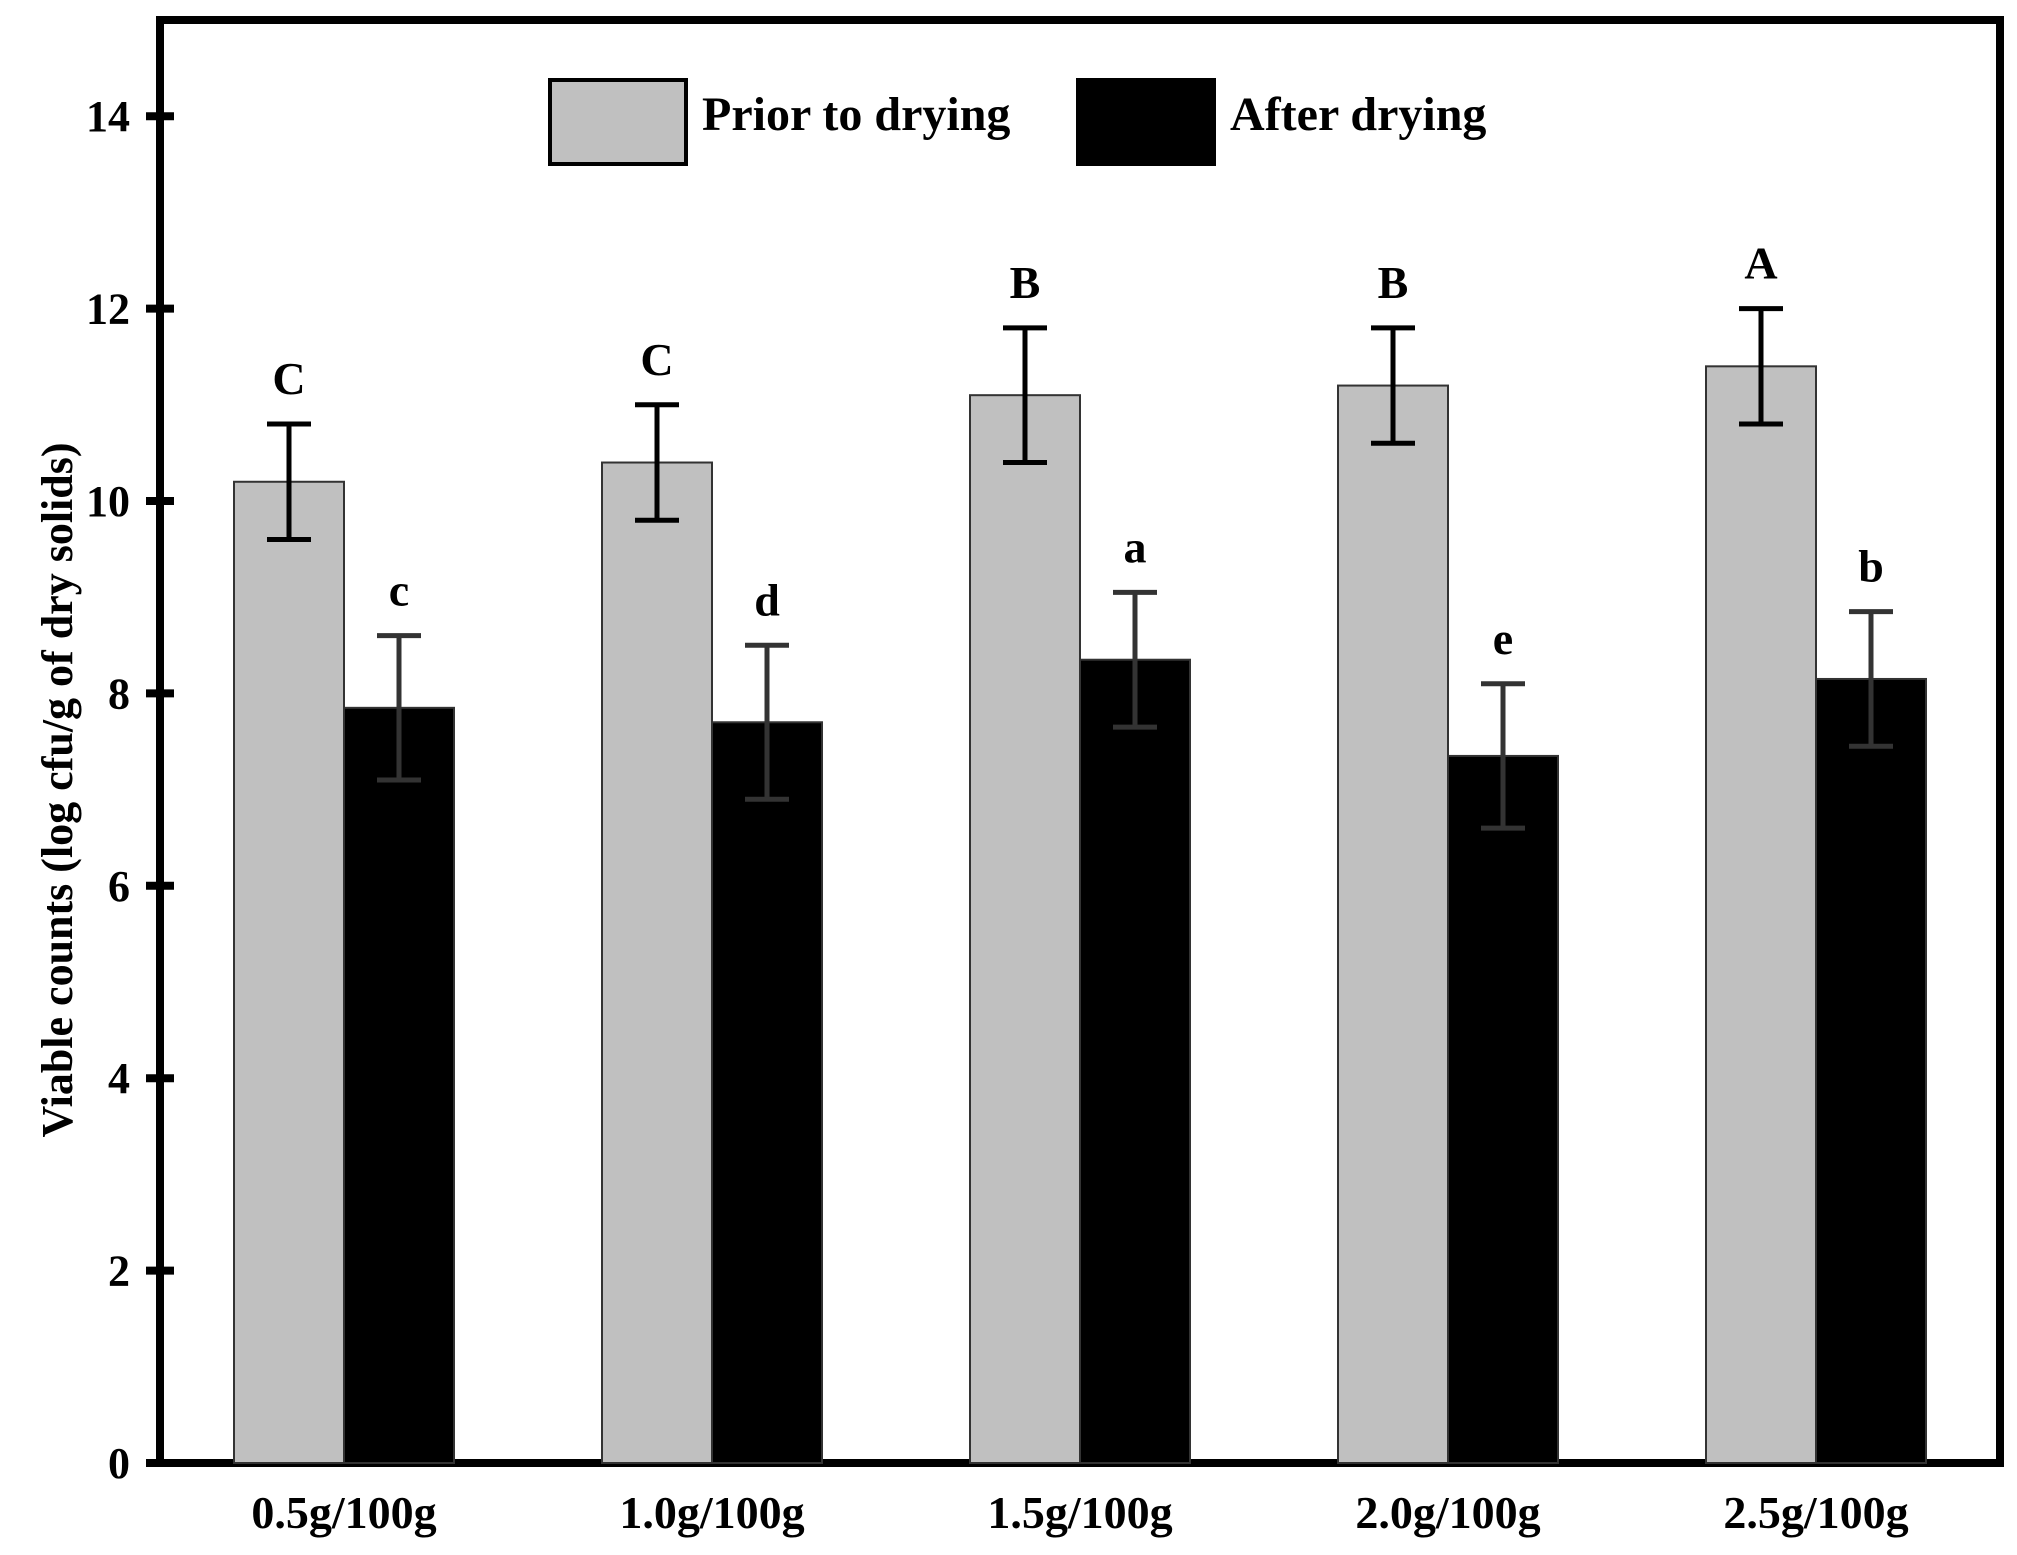  What do you see at coordinates (130, 790) in the screenshot?
I see `y-axis: 0 2 4 6 8 10 12 14` at bounding box center [130, 790].